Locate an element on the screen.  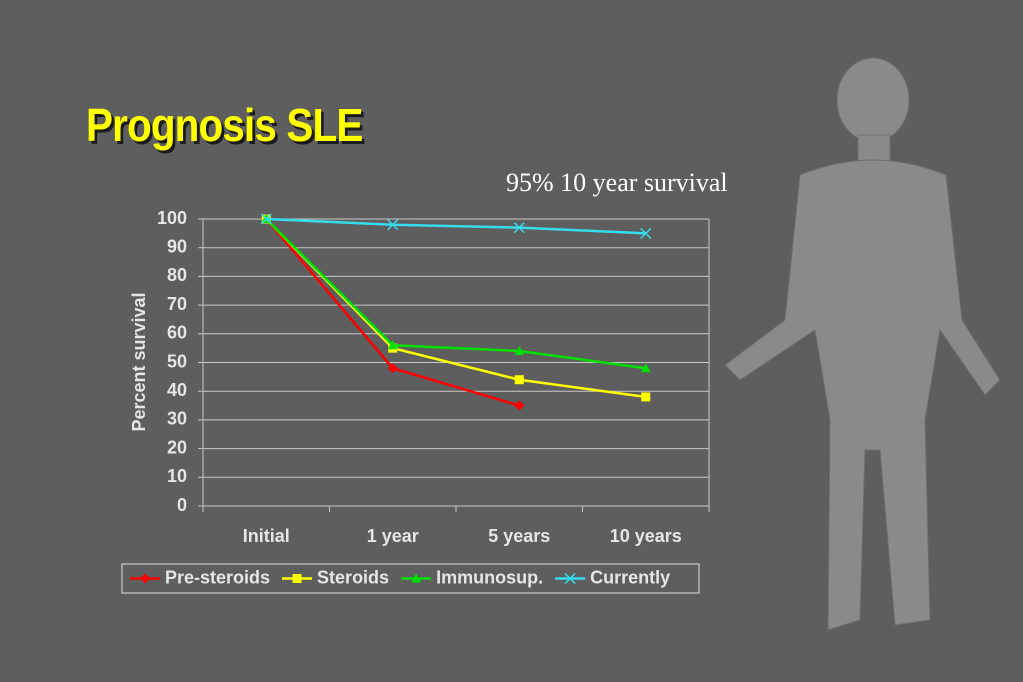
x-tick-label: Initial is located at coordinates (266, 536).